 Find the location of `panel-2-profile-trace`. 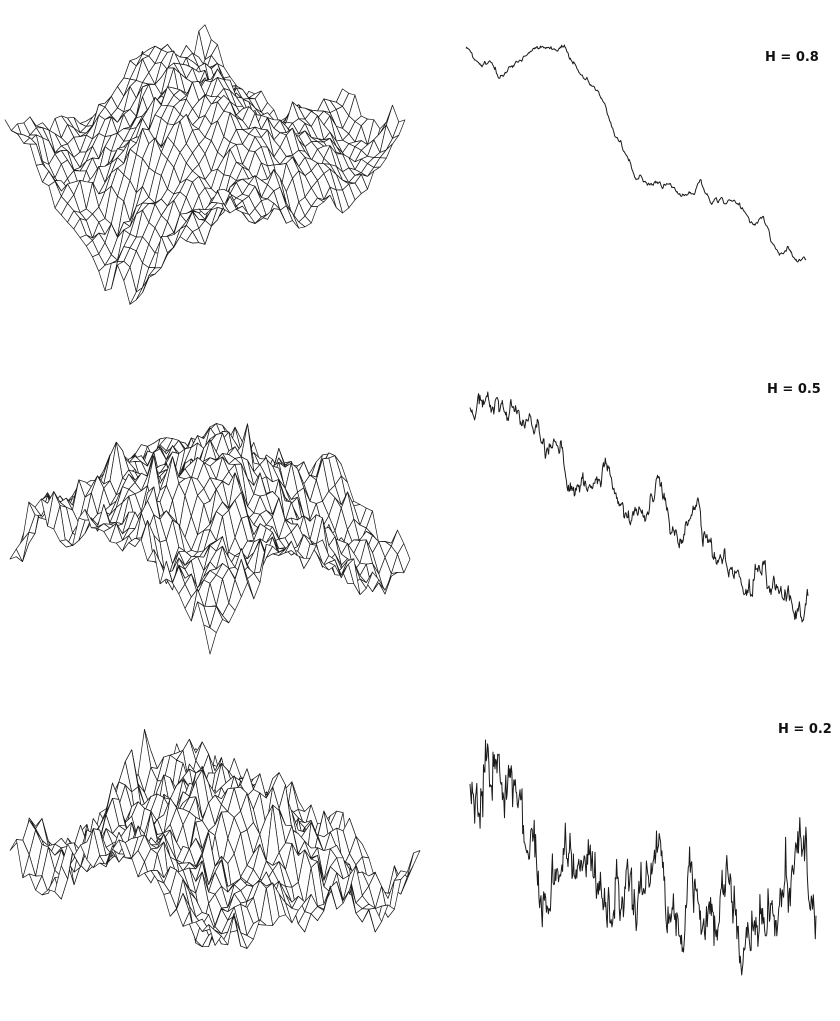

panel-2-profile-trace is located at coordinates (639, 507).